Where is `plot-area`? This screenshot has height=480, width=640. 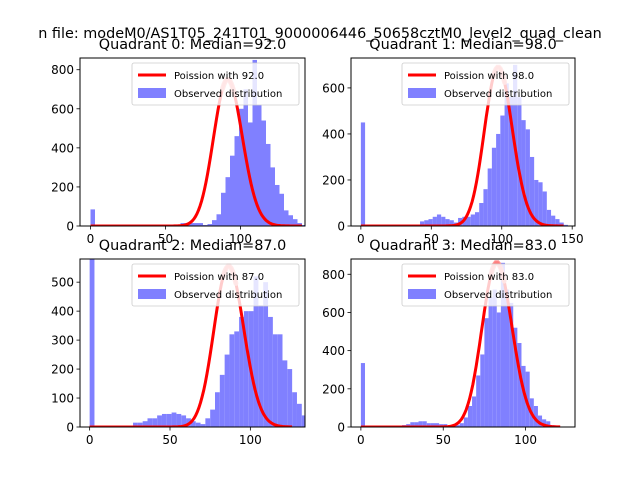 plot-area is located at coordinates (197, 343).